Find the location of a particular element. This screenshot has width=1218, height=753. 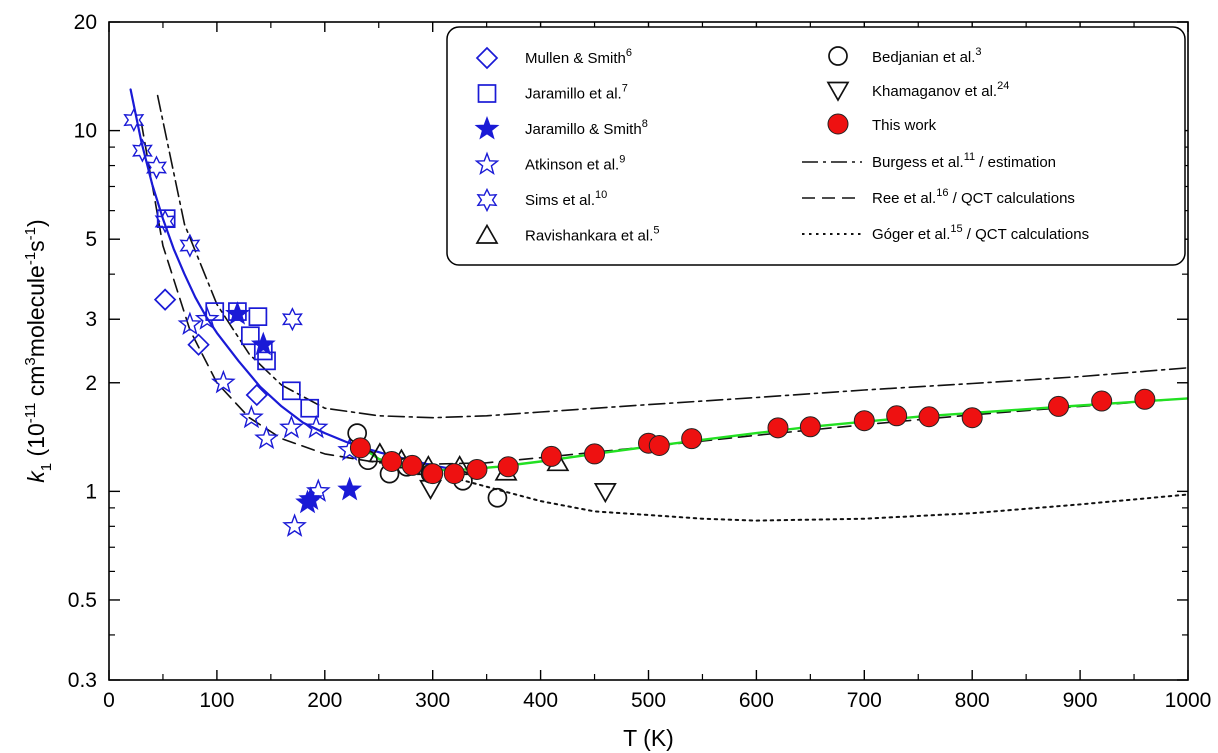

legend-ref: 11 is located at coordinates (969, 157).